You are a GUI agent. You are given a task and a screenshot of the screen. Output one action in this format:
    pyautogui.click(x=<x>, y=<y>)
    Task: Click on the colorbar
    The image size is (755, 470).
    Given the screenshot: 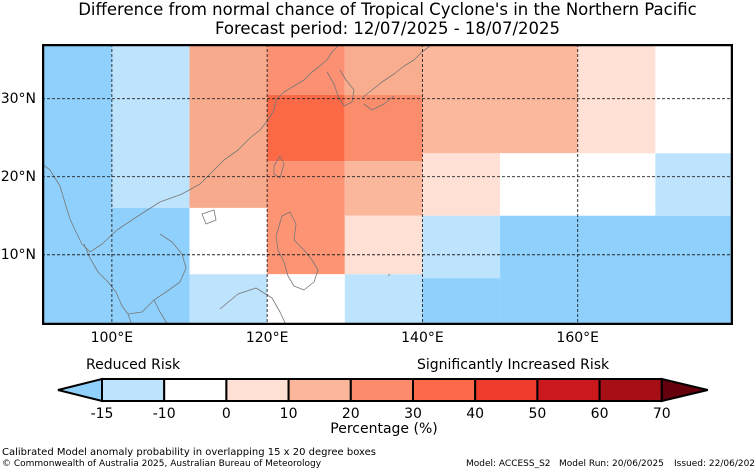 What is the action you would take?
    pyautogui.click(x=383, y=390)
    